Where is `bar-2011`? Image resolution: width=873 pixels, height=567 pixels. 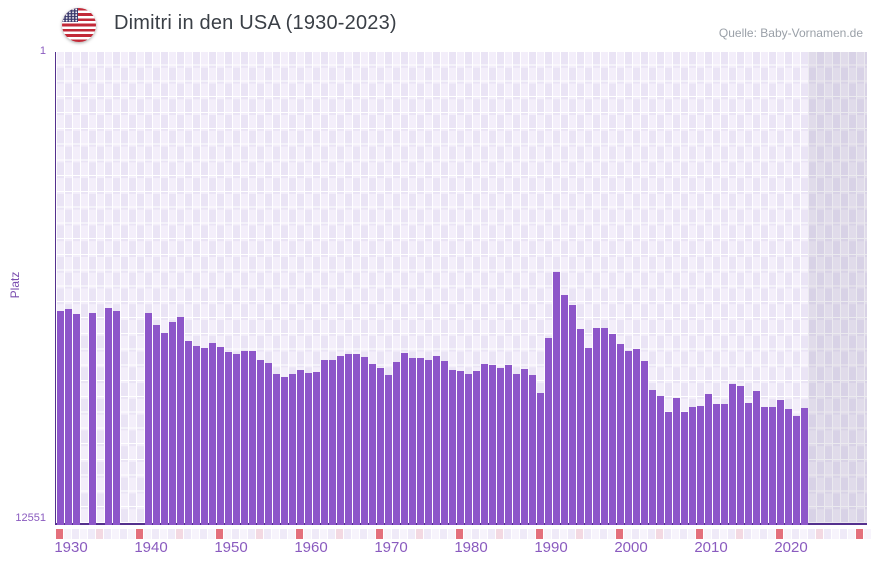 bar-2011 is located at coordinates (708, 459).